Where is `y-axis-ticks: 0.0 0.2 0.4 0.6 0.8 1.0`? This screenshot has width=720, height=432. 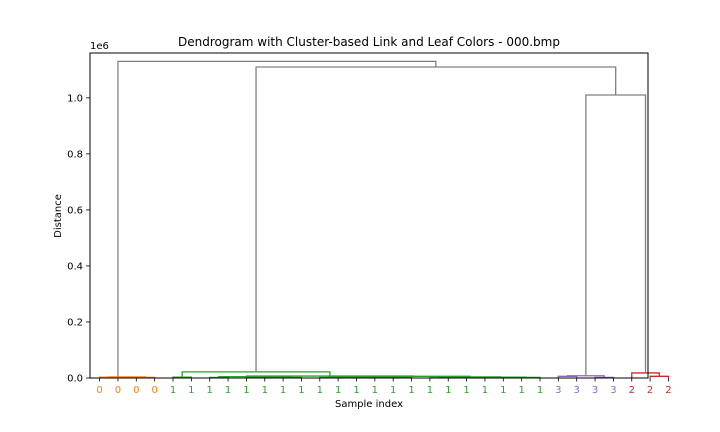
y-axis-ticks: 0.0 0.2 0.4 0.6 0.8 1.0 is located at coordinates (78, 239).